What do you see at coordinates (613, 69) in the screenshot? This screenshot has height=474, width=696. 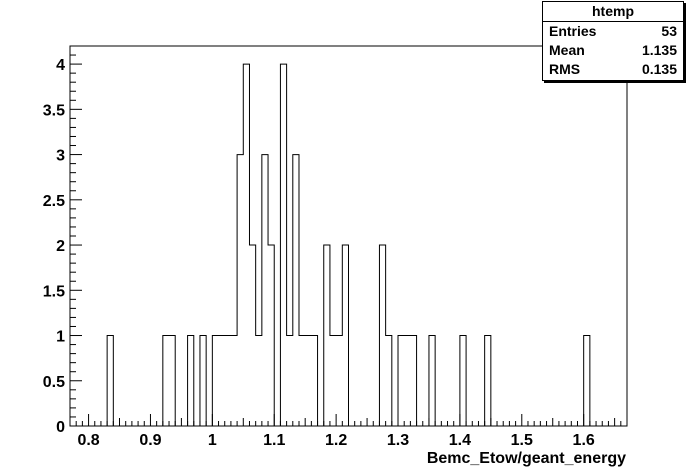 I see `stats-row-rms: RMS 0.135` at bounding box center [613, 69].